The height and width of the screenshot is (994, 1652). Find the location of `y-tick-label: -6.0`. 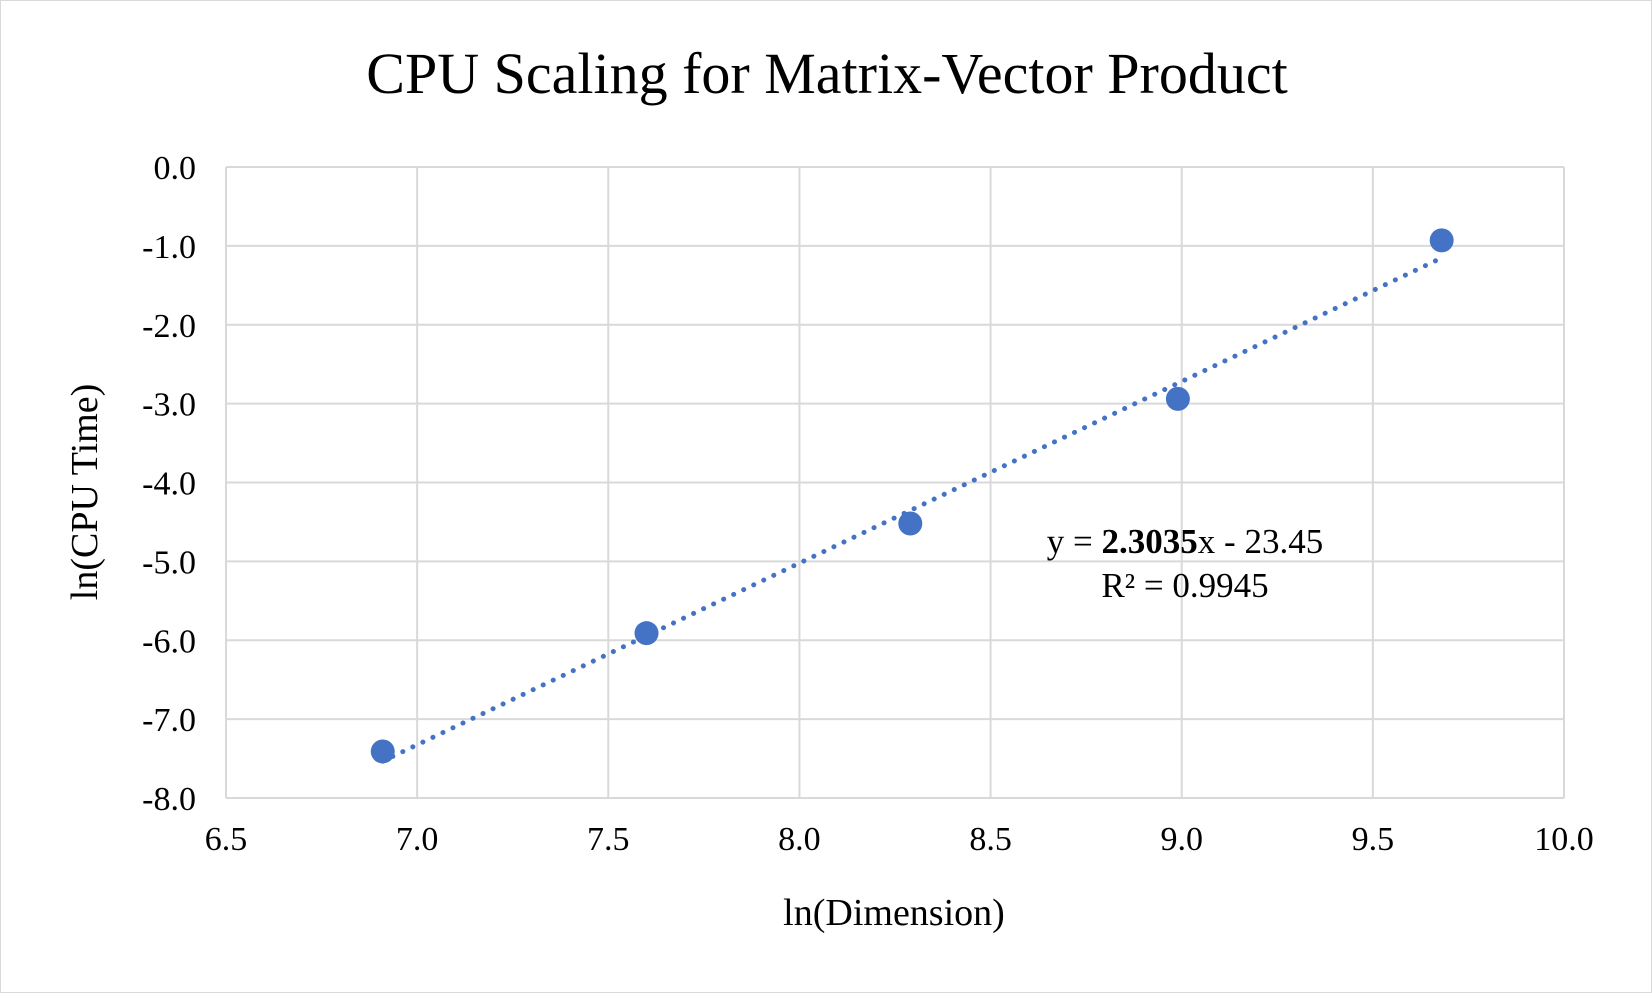

y-tick-label: -6.0 is located at coordinates (169, 641).